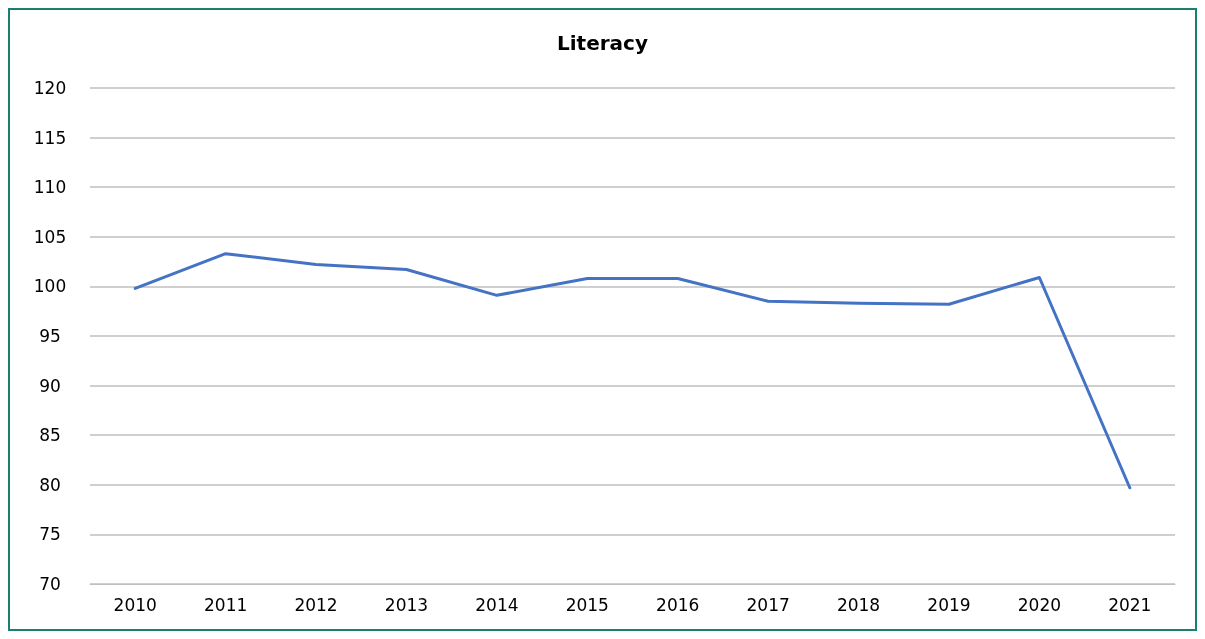  I want to click on y-tick-label: 105, so click(50, 236).